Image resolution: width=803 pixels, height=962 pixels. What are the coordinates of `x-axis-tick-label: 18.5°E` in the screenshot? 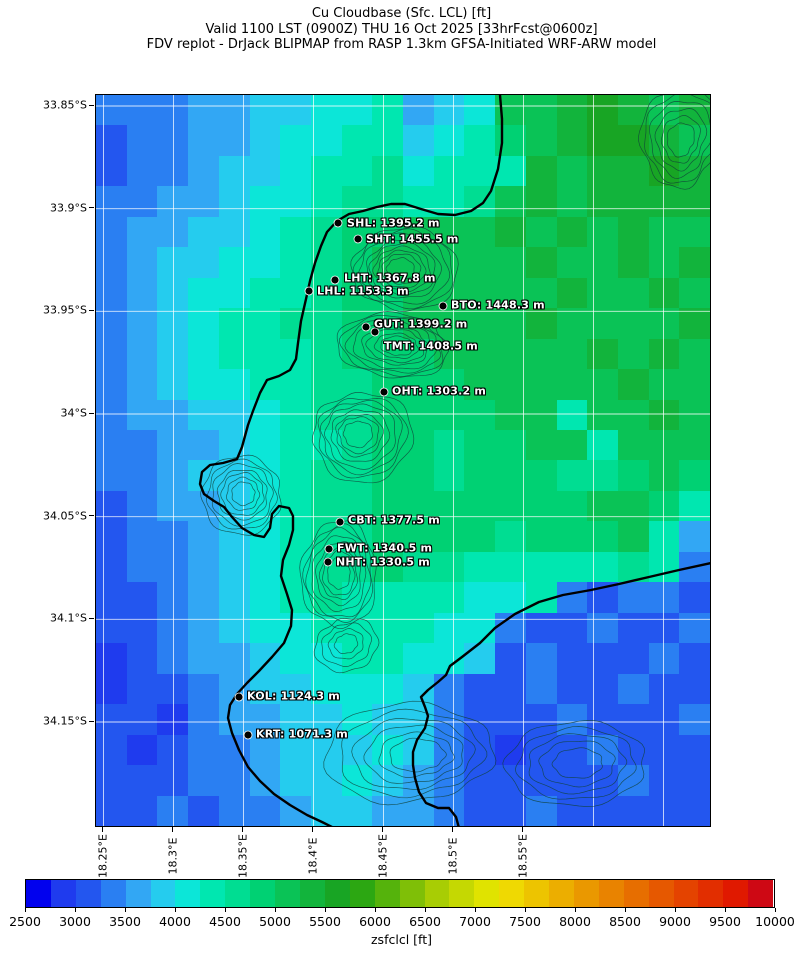 It's located at (452, 856).